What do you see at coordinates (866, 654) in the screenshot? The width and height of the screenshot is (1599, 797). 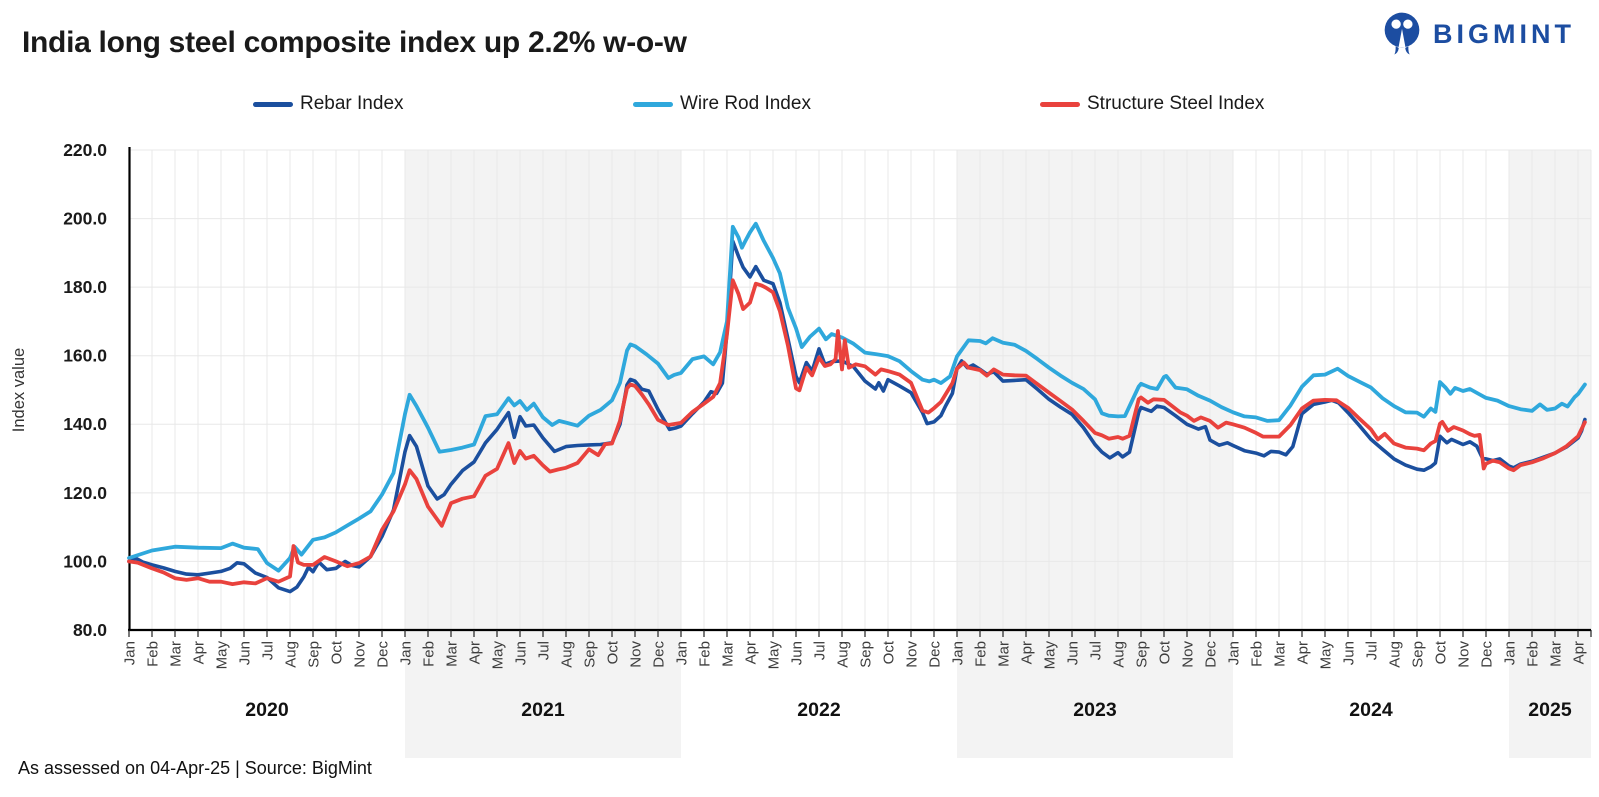 I see `month-label-sep-2022: Sep` at bounding box center [866, 654].